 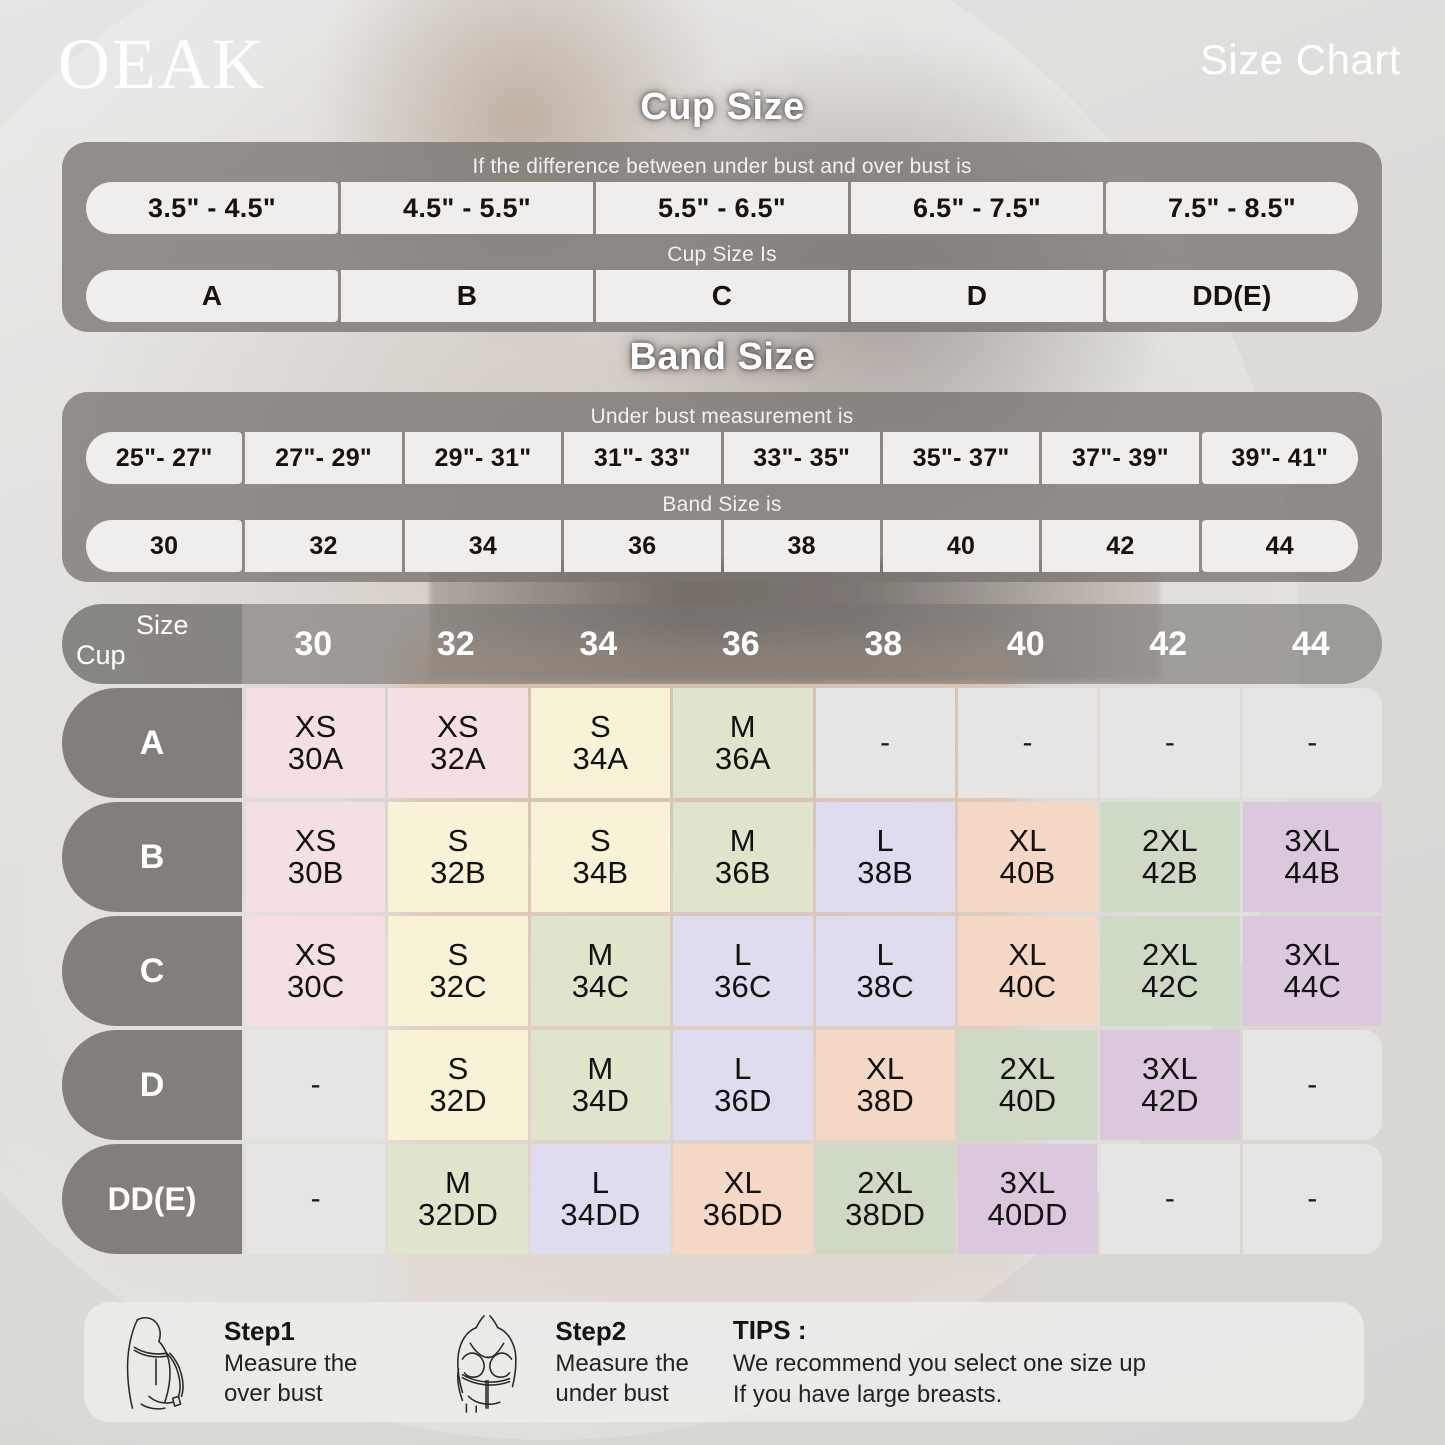 I want to click on matrix-row-cells: XS 30A XS 32A S 34A M 36A - - - -, so click(x=812, y=743).